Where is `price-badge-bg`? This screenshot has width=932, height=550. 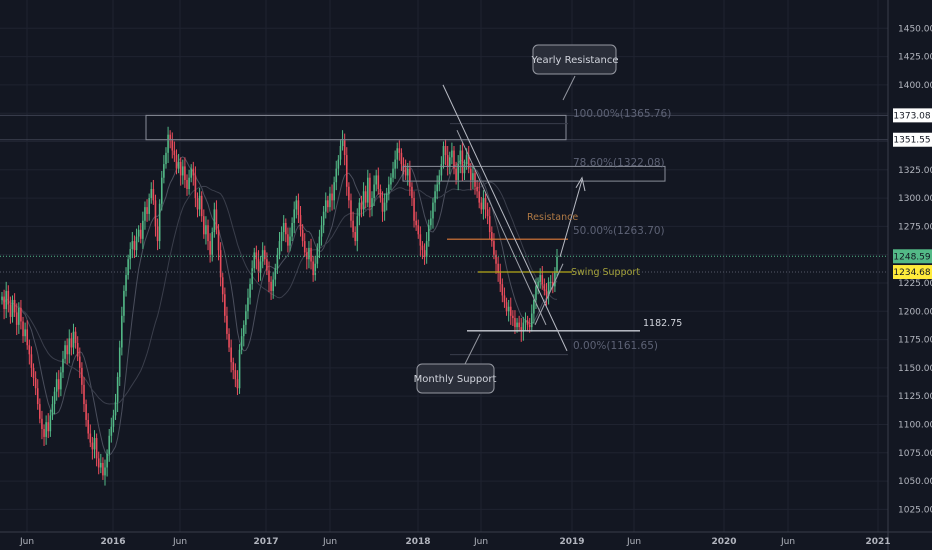 price-badge-bg is located at coordinates (912, 139).